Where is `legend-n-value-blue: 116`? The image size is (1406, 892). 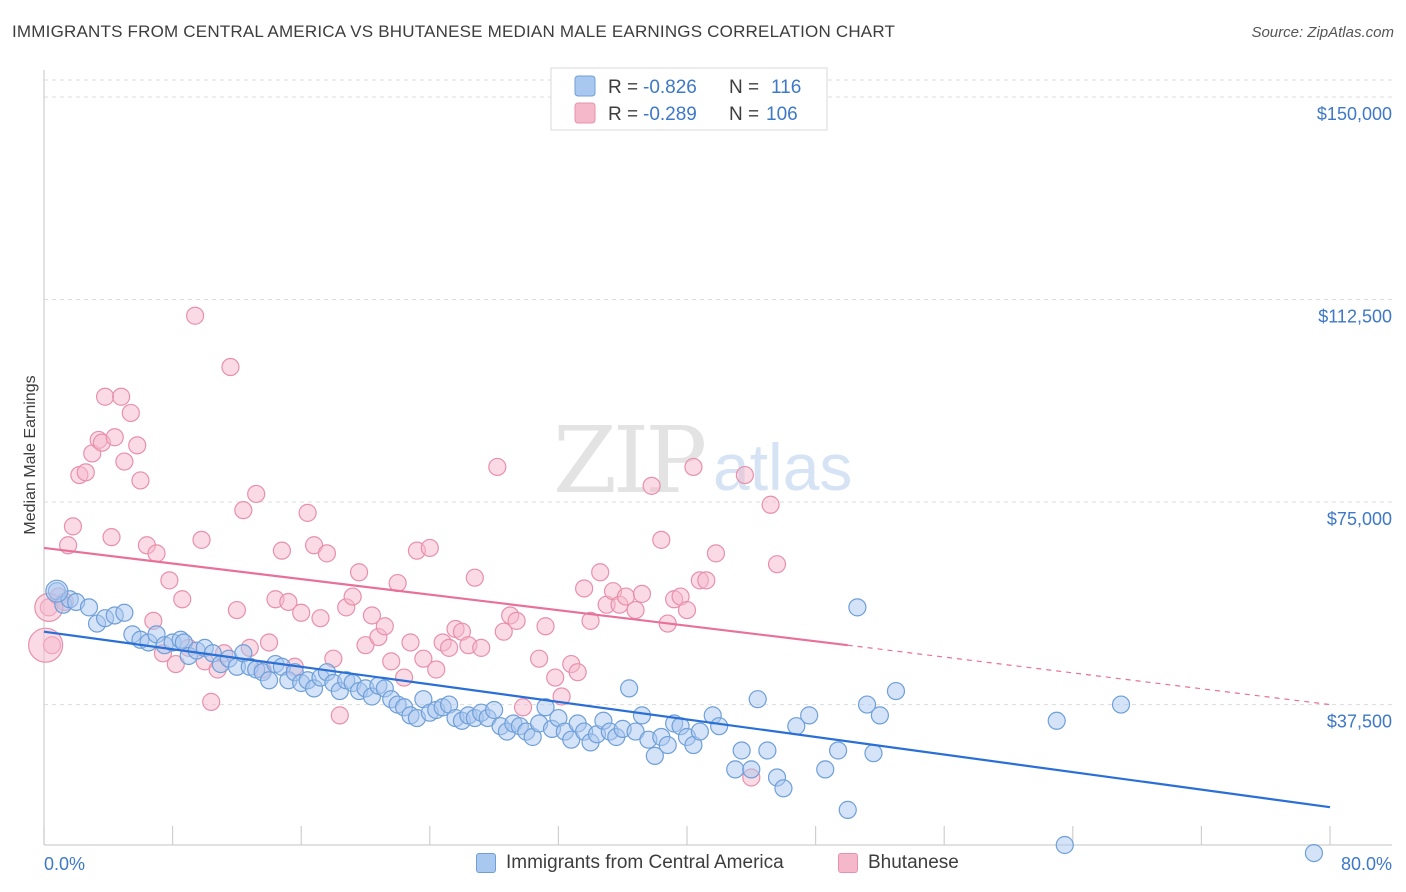
legend-n-value-blue: 116 is located at coordinates (786, 87).